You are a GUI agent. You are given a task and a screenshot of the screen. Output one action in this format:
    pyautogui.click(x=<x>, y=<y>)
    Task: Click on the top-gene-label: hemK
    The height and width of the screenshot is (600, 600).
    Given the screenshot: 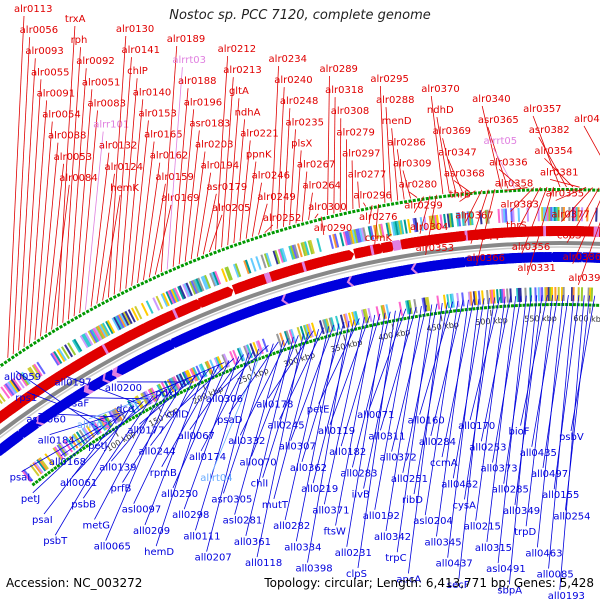 What is the action you would take?
    pyautogui.click(x=124, y=188)
    